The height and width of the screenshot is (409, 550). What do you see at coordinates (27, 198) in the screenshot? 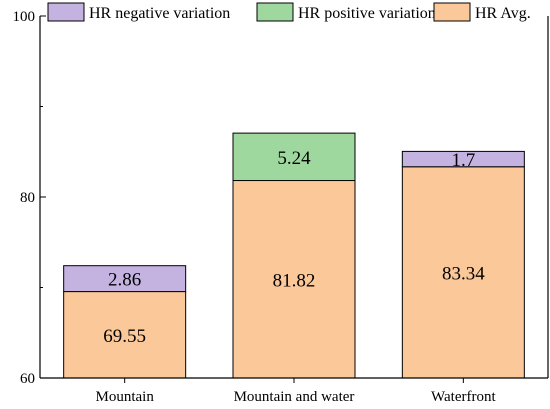
I see `y-tick-label-2: 80` at bounding box center [27, 198].